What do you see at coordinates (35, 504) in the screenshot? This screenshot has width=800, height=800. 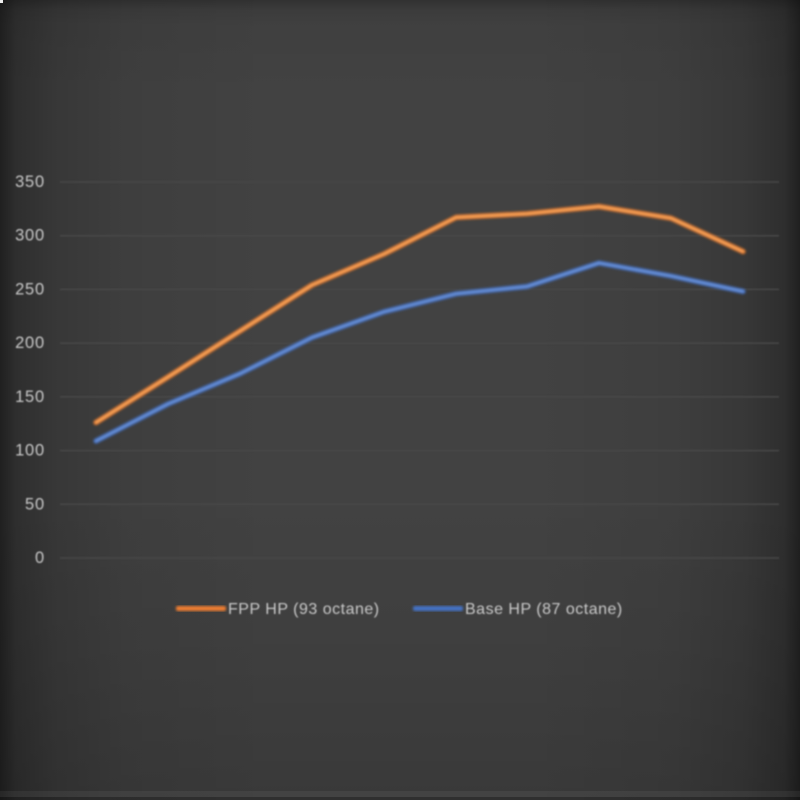 I see `svg-text: 50` at bounding box center [35, 504].